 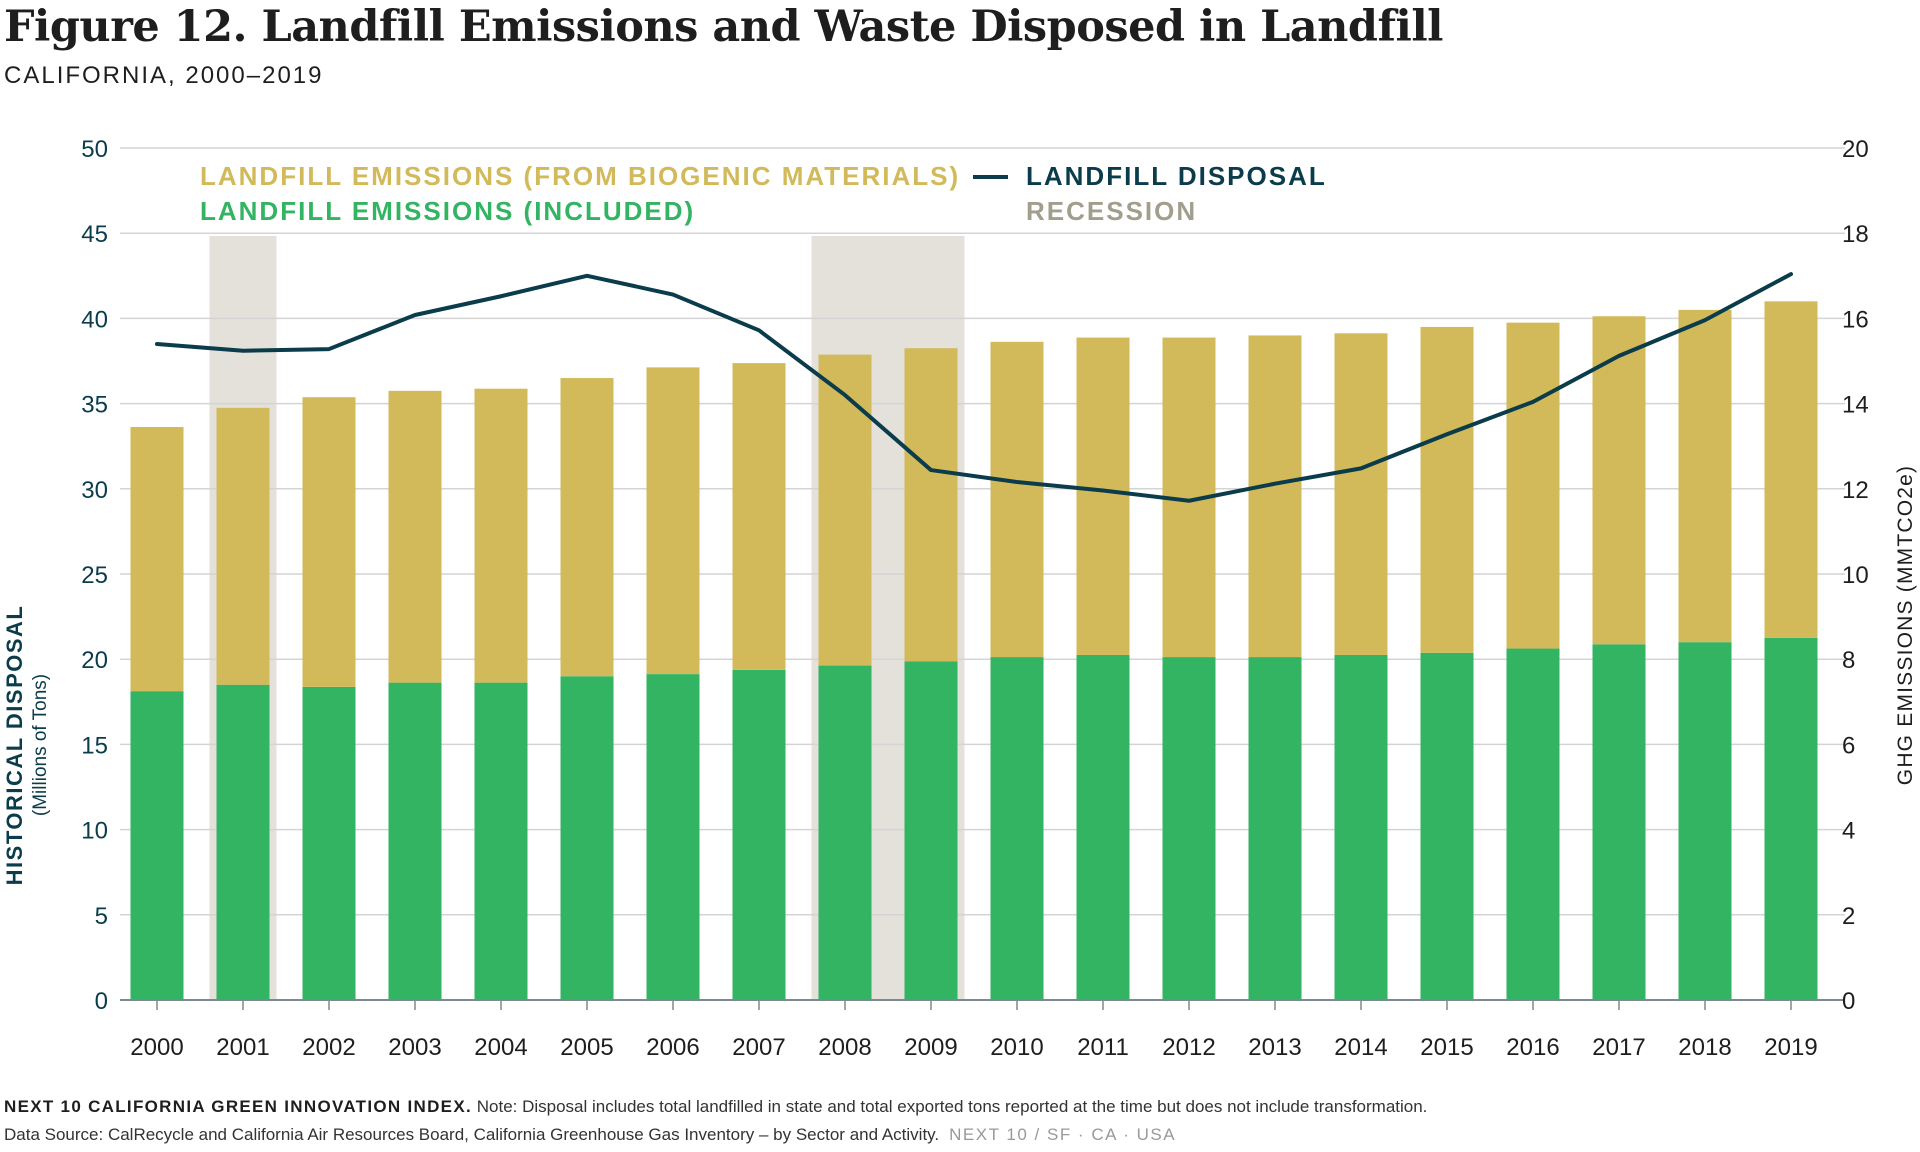 I want to click on y-left-tick-label: 35, so click(x=94, y=405).